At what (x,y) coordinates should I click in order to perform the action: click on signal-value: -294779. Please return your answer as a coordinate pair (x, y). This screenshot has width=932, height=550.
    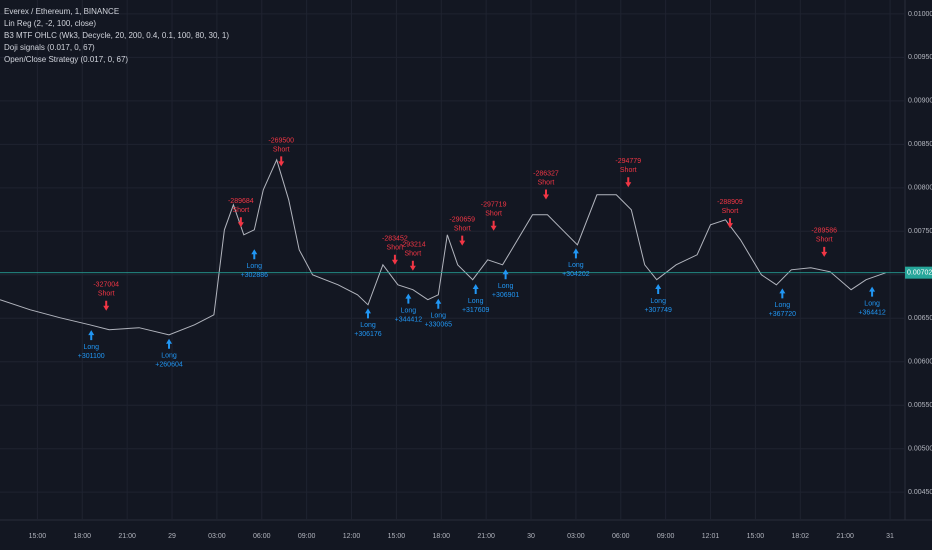
    Looking at the image, I should click on (628, 161).